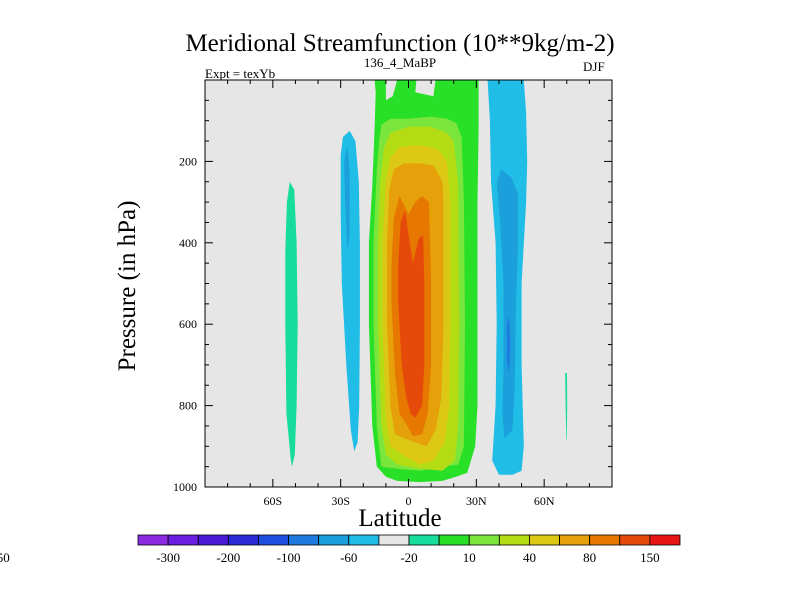 This screenshot has width=800, height=600. Describe the element at coordinates (529, 557) in the screenshot. I see `colorbar-label: 40` at that location.